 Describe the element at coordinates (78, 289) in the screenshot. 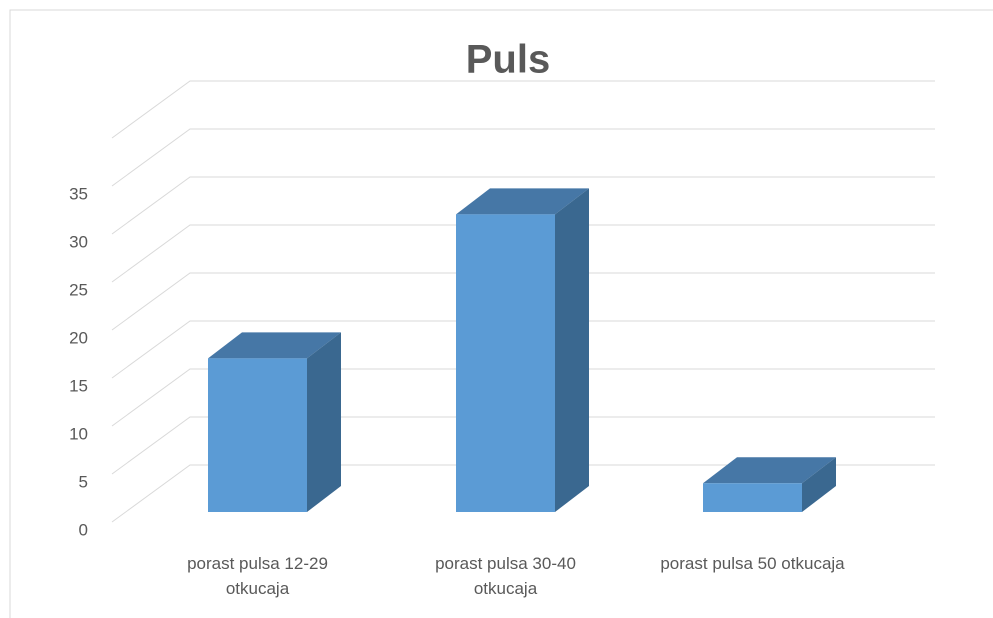

I see `y-tick-label: 25` at that location.